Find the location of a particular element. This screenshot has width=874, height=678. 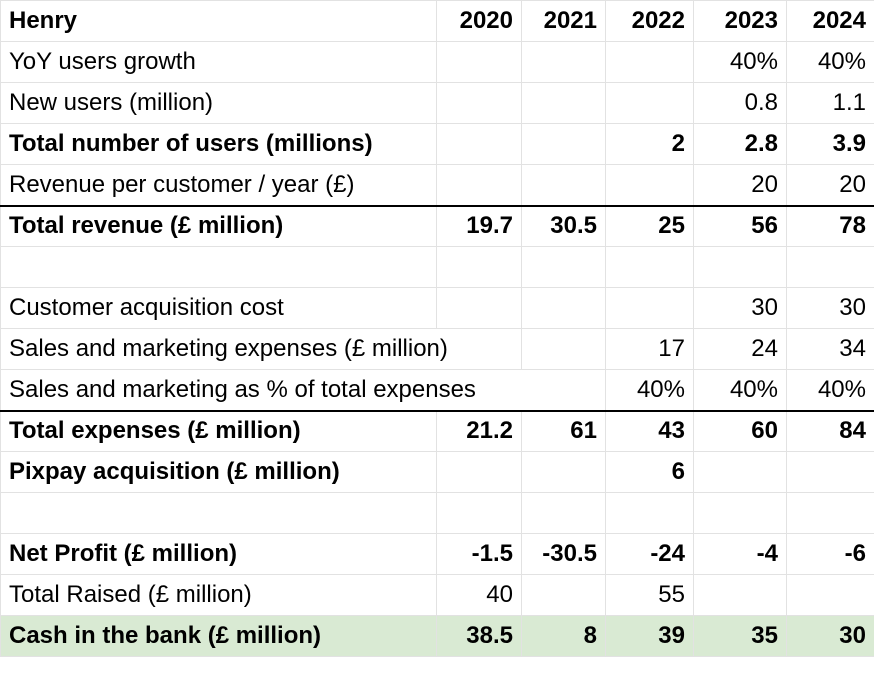

year-header: 2024 is located at coordinates (830, 21).